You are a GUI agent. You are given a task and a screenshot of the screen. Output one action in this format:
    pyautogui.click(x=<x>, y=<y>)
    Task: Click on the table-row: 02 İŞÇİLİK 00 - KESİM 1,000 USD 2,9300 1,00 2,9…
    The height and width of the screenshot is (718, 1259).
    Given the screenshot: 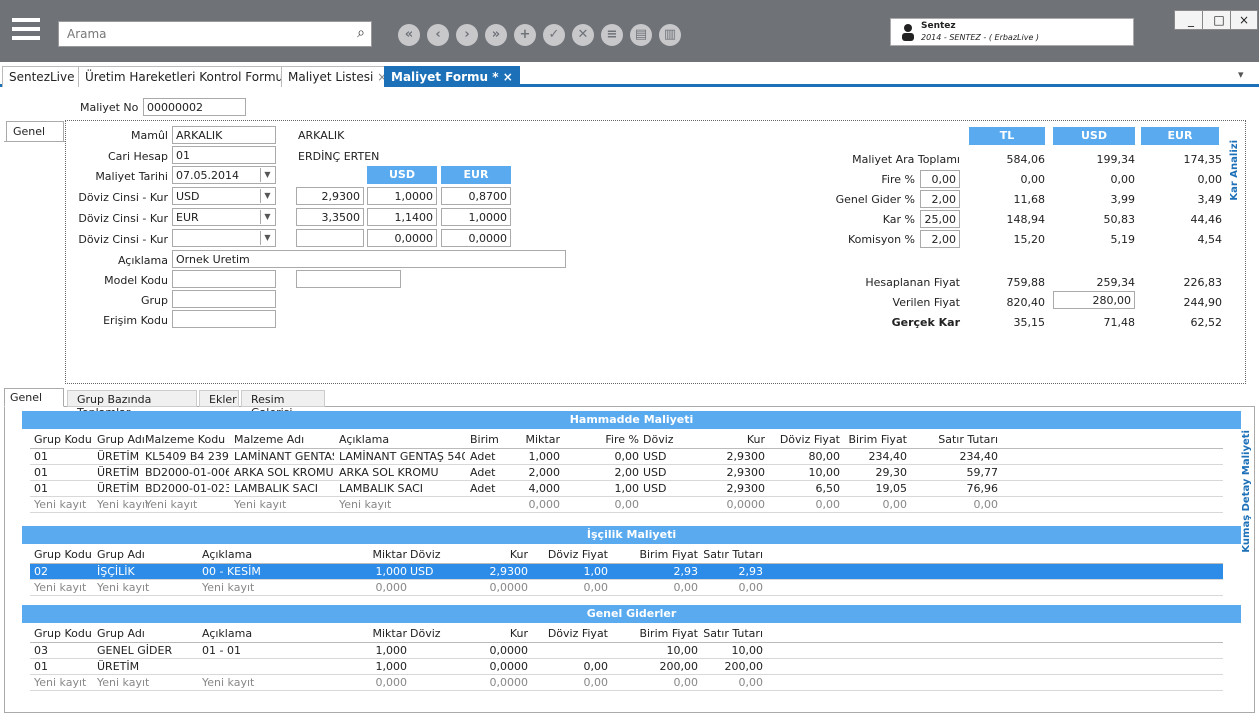 What is the action you would take?
    pyautogui.click(x=626, y=572)
    